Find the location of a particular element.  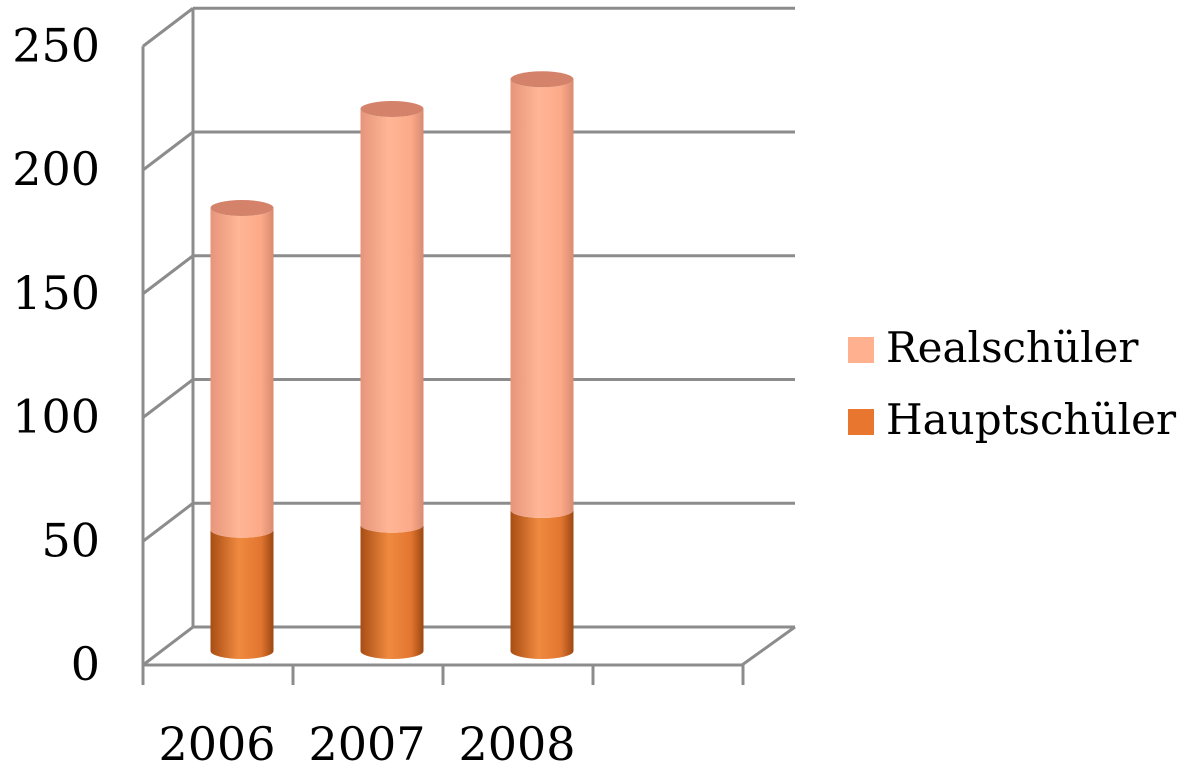

y-tick-label: 50 is located at coordinates (70, 540).